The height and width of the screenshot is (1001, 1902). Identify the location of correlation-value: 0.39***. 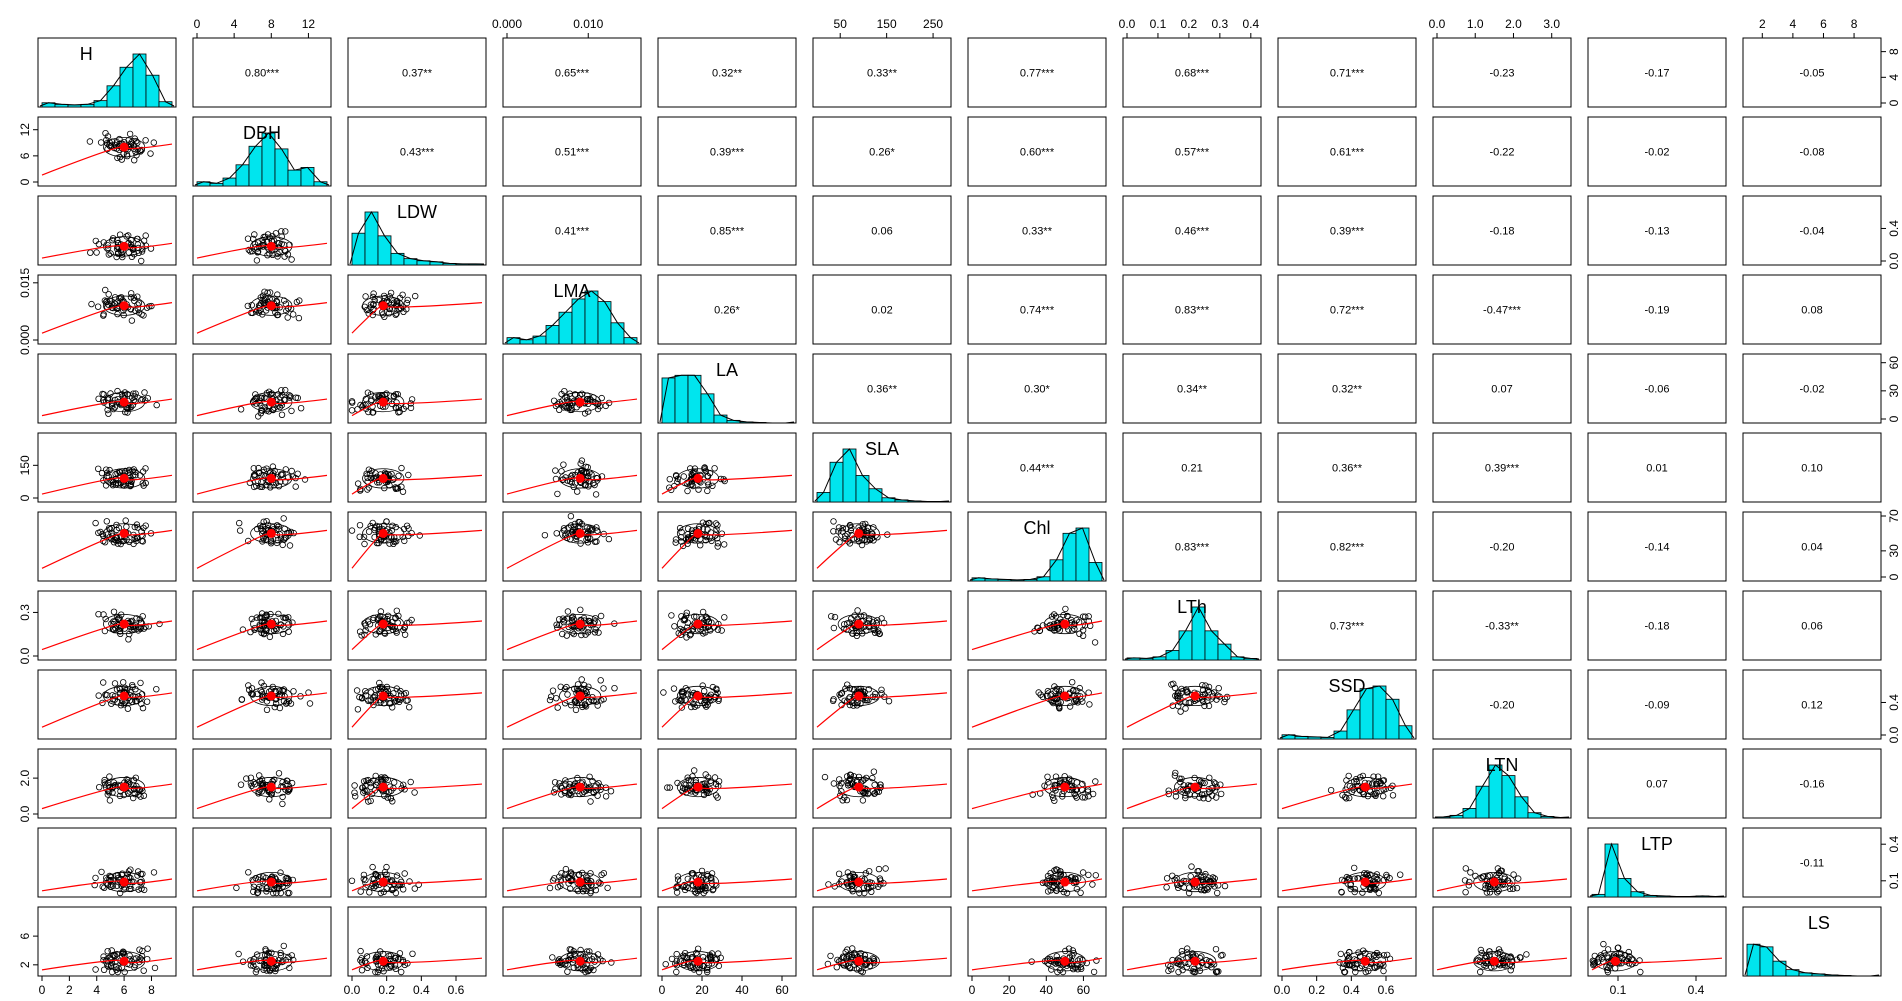
(727, 153).